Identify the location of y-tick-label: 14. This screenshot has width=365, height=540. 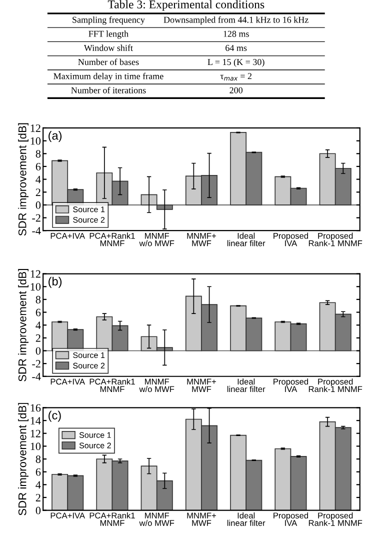
(35, 420).